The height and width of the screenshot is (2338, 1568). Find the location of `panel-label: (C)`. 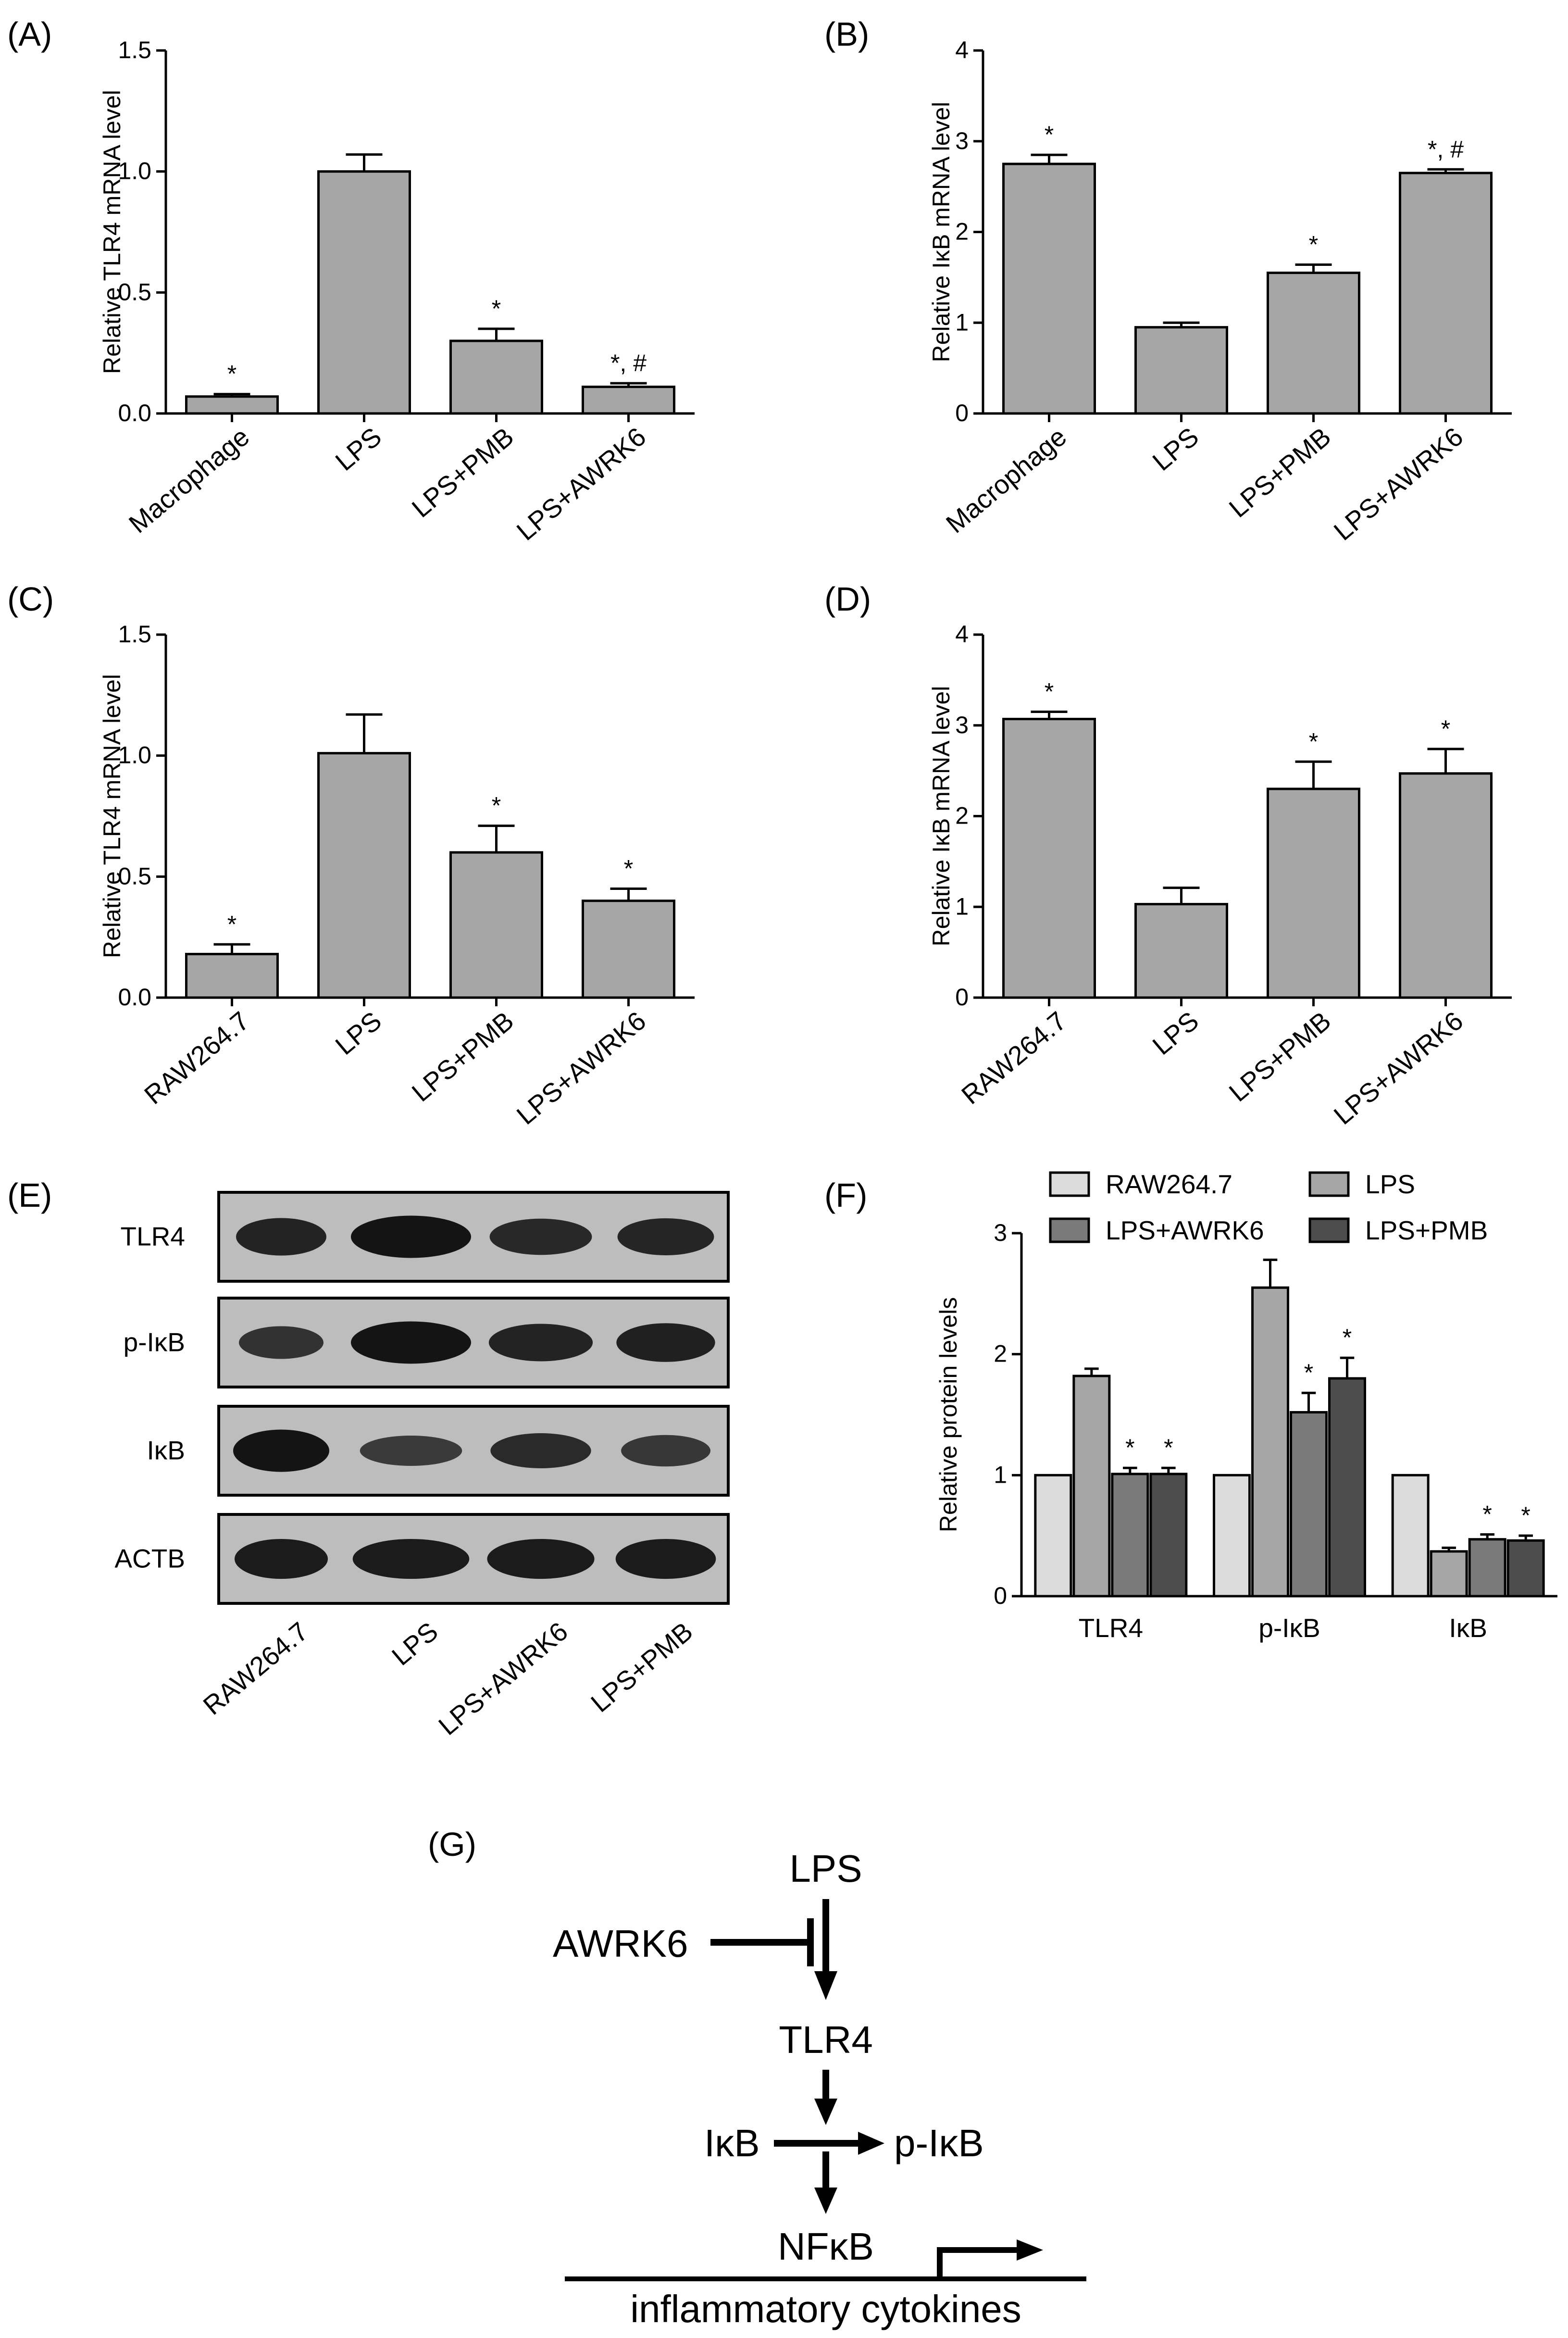

panel-label: (C) is located at coordinates (30, 599).